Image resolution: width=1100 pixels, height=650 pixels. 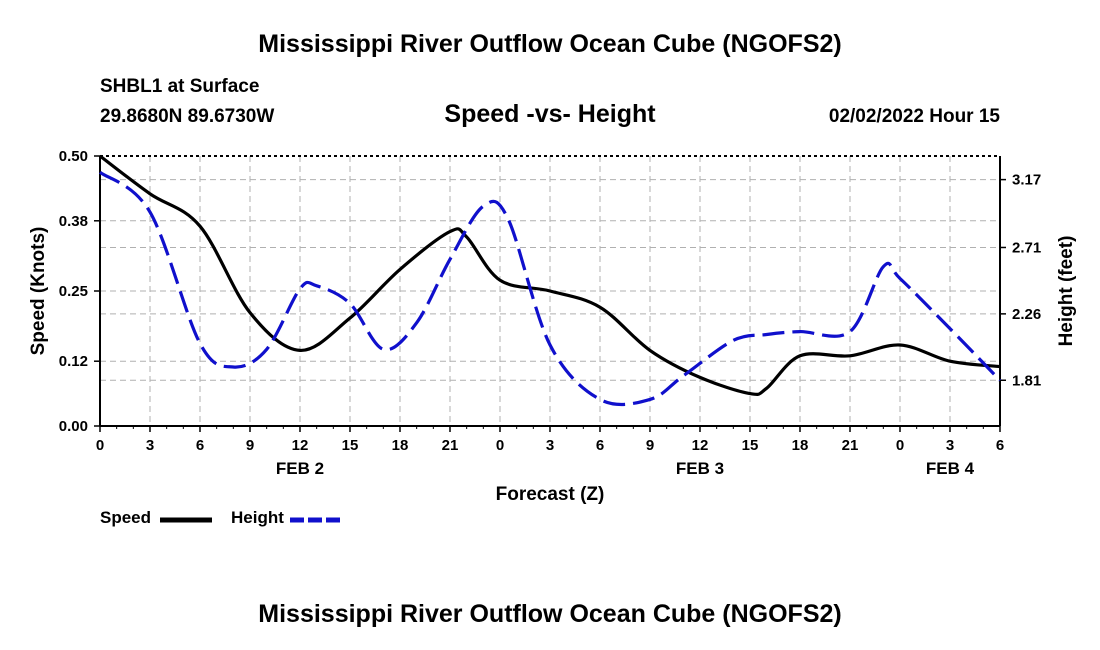 What do you see at coordinates (1026, 247) in the screenshot?
I see `y2-tick-label: 2.71` at bounding box center [1026, 247].